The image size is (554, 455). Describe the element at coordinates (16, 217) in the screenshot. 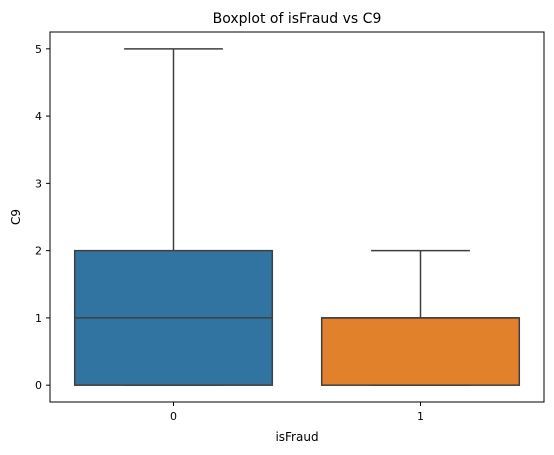

I see `y-axis-label: C9` at that location.